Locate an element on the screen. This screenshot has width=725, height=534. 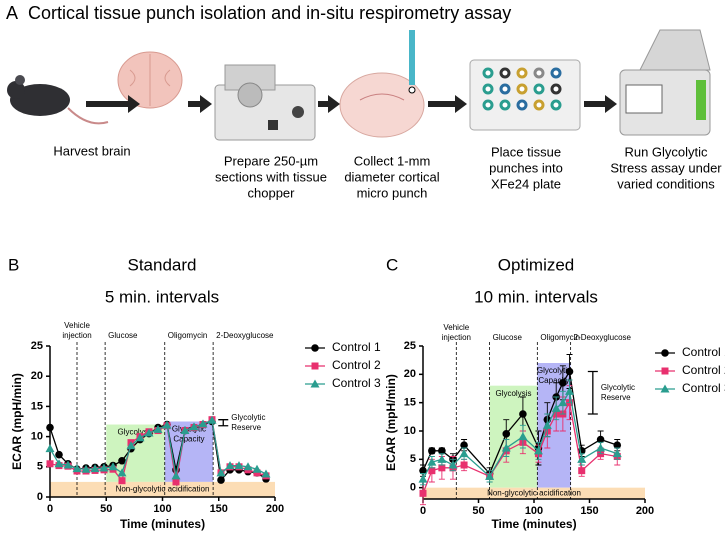
chart-subtitle: 5 min. intervals is located at coordinates (162, 296).